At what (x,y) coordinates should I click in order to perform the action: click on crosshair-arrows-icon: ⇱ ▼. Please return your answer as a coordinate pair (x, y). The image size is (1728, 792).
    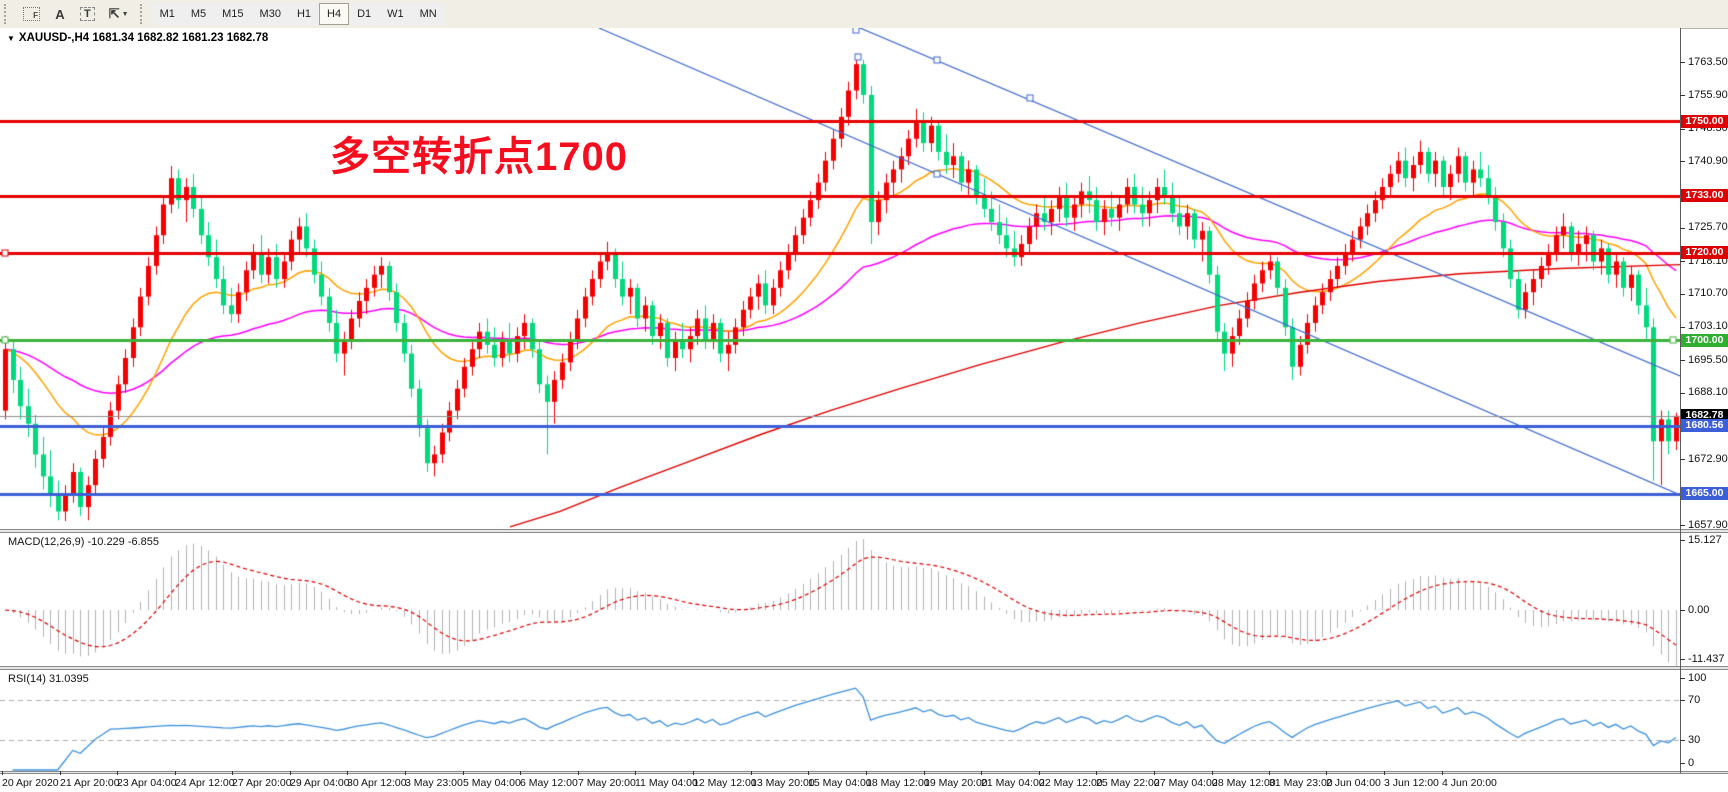
    Looking at the image, I should click on (119, 14).